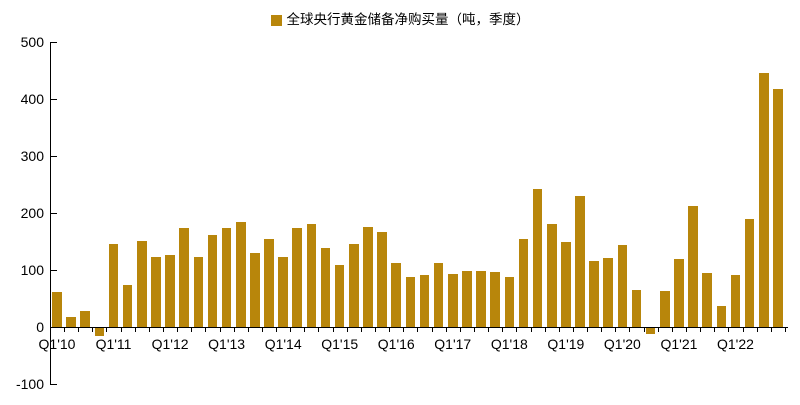  What do you see at coordinates (495, 299) in the screenshot?
I see `bar-Q4'17` at bounding box center [495, 299].